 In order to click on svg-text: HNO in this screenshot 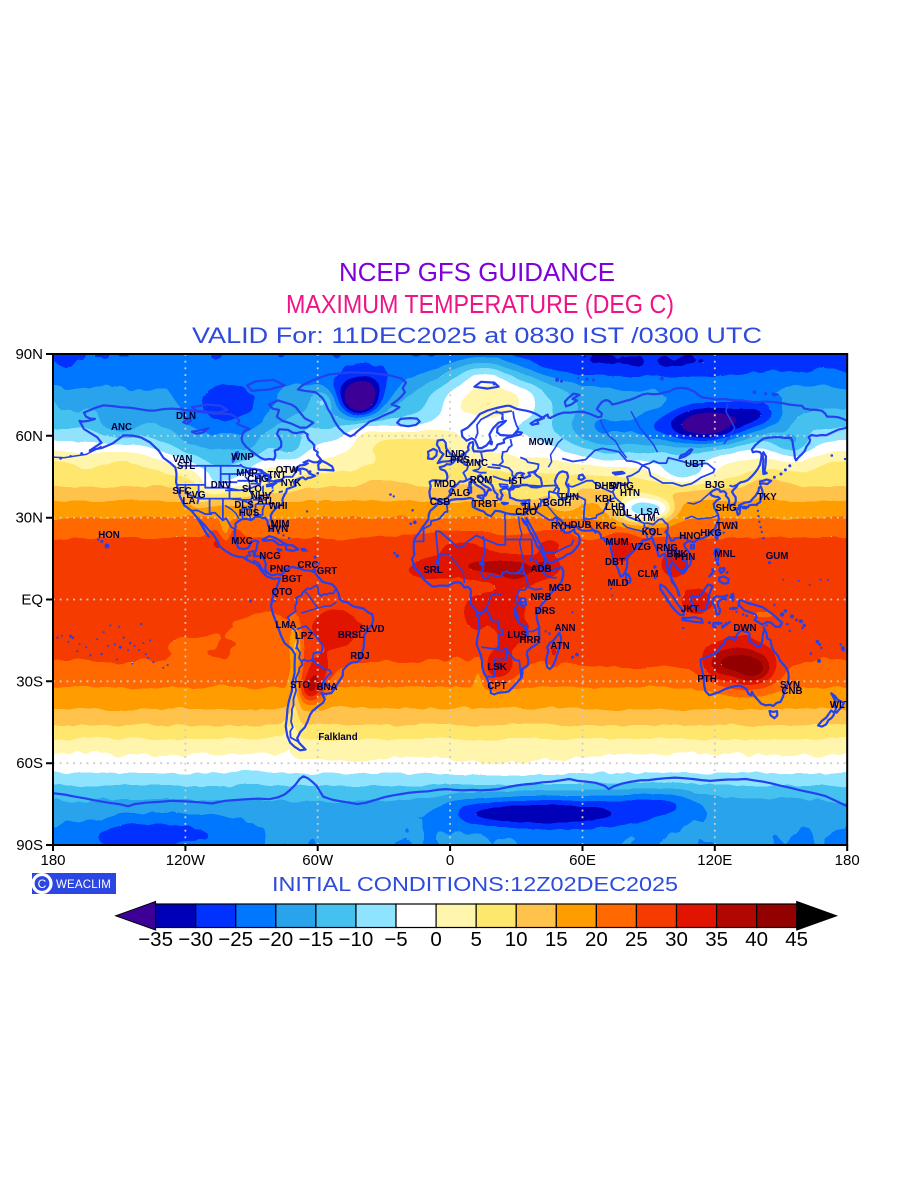, I will do `click(690, 536)`.